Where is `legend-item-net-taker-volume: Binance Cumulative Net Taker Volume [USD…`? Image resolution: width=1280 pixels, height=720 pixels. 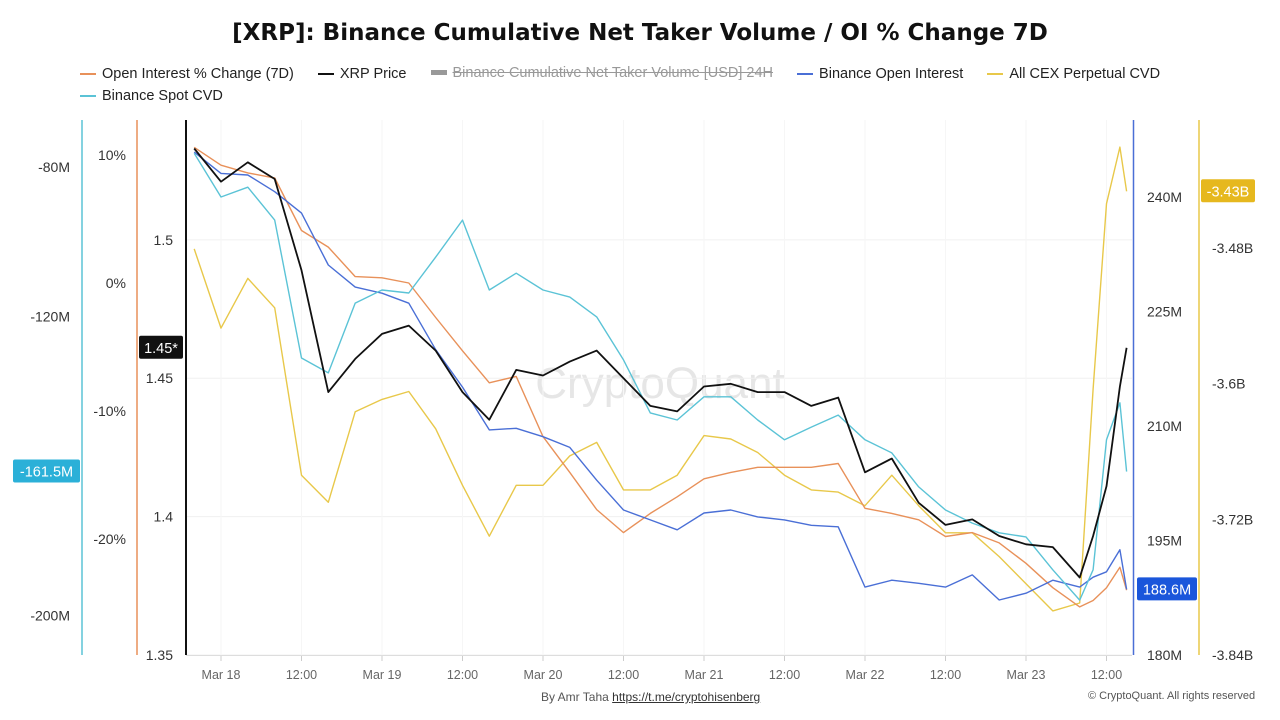 legend-item-net-taker-volume: Binance Cumulative Net Taker Volume [USD… is located at coordinates (602, 72).